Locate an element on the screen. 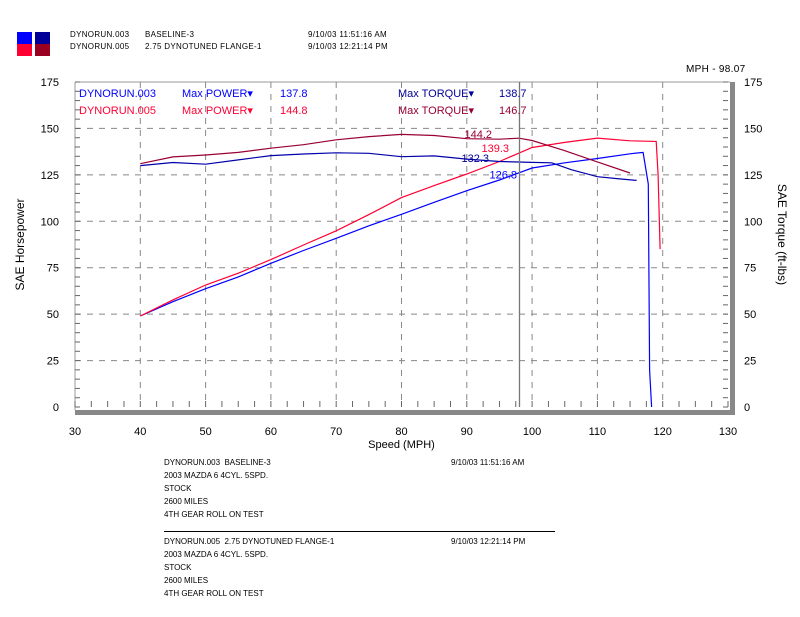  x-tick-label: 70 is located at coordinates (336, 432).